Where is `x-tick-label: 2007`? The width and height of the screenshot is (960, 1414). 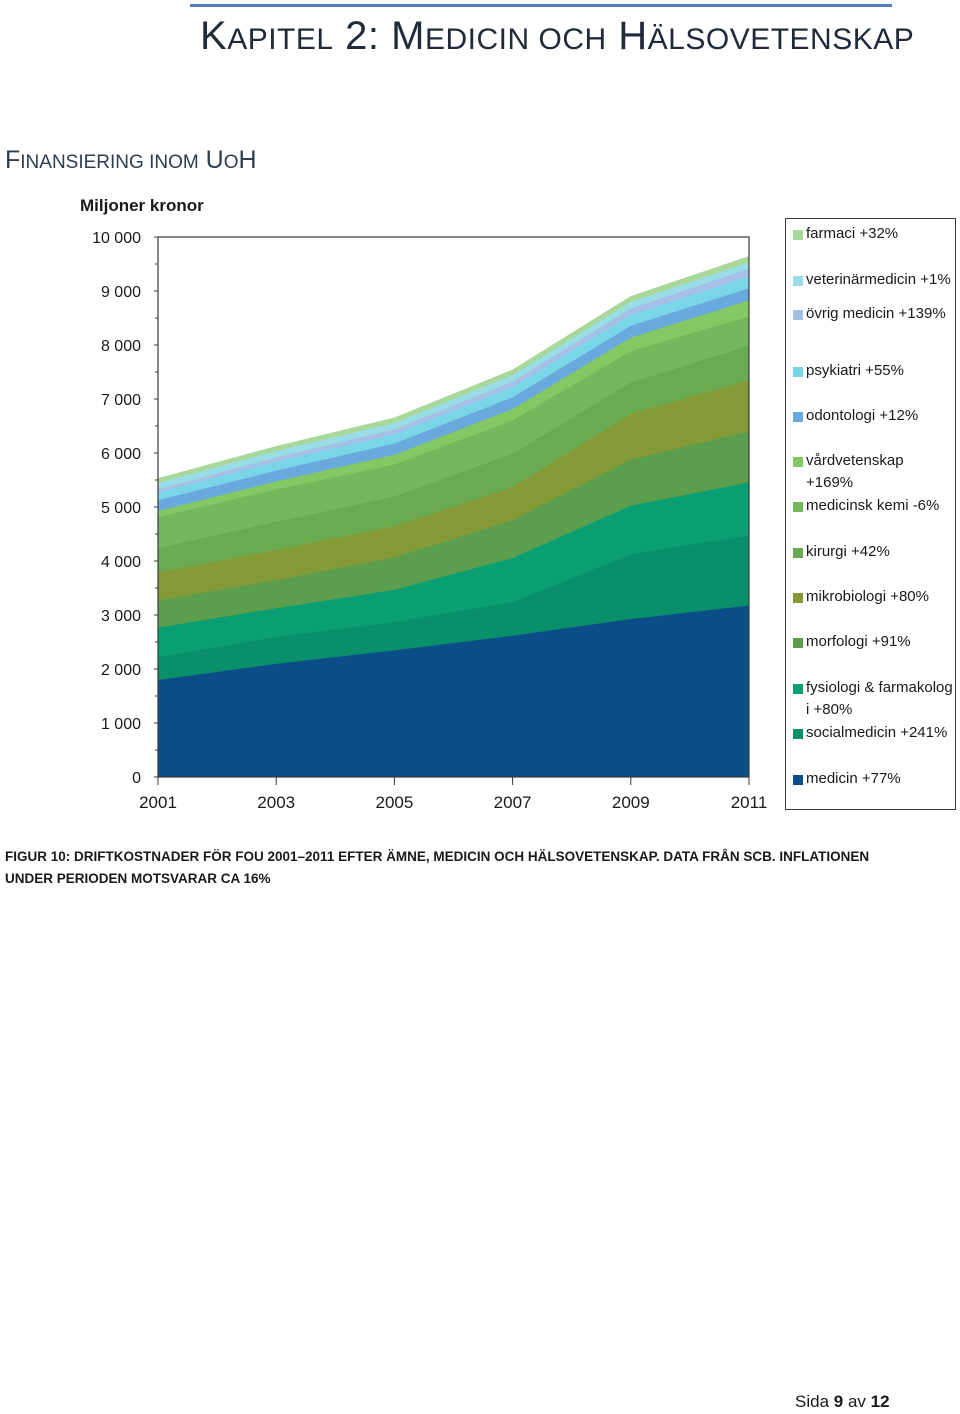
x-tick-label: 2007 is located at coordinates (513, 802).